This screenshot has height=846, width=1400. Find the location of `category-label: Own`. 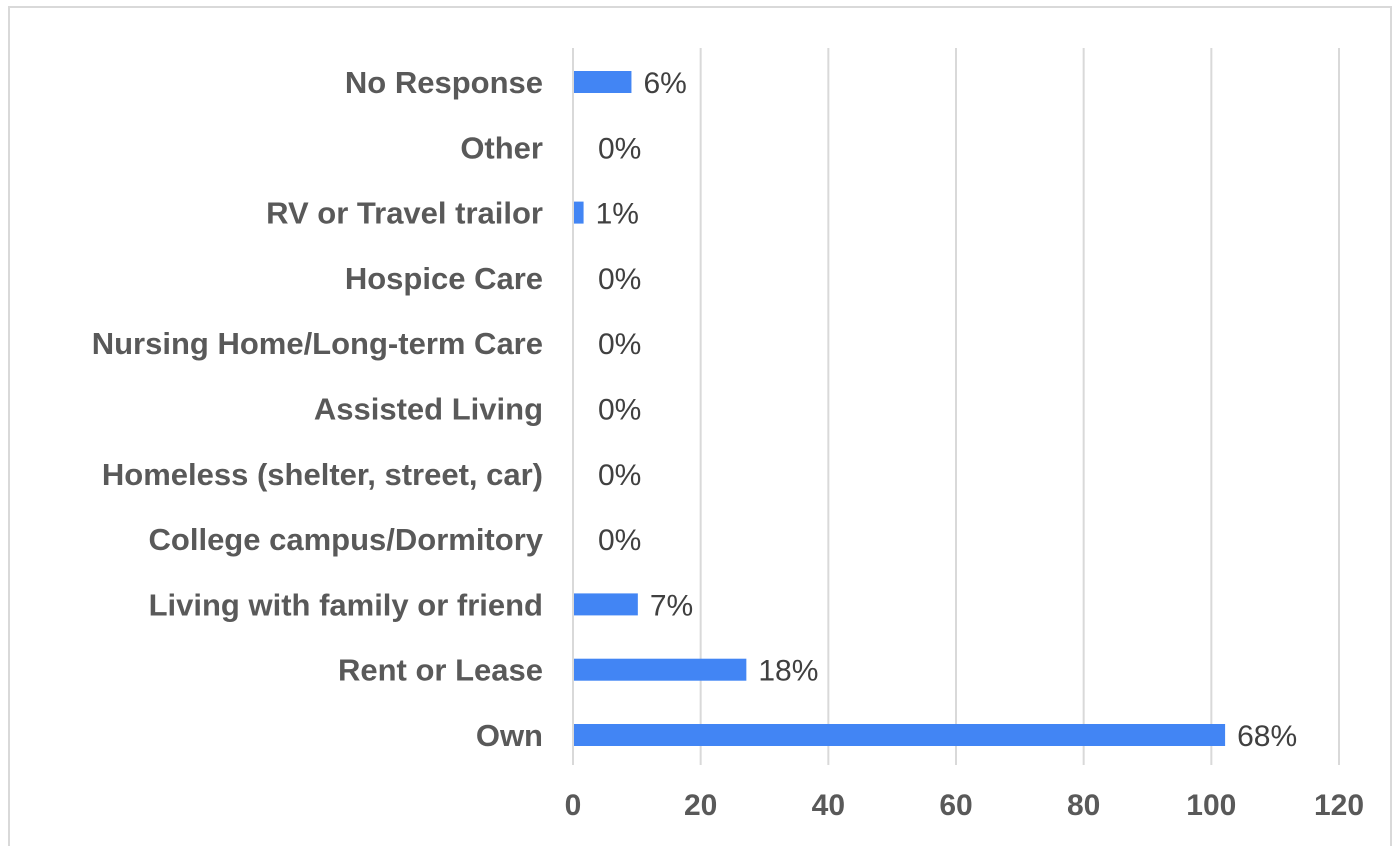

category-label: Own is located at coordinates (509, 735).